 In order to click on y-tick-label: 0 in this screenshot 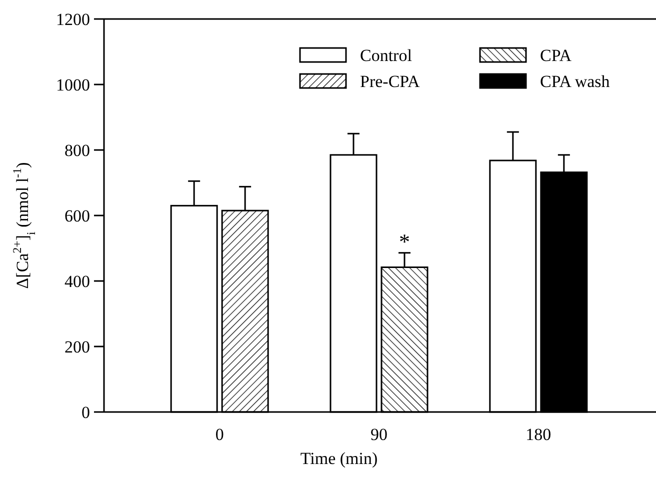, I will do `click(86, 412)`.